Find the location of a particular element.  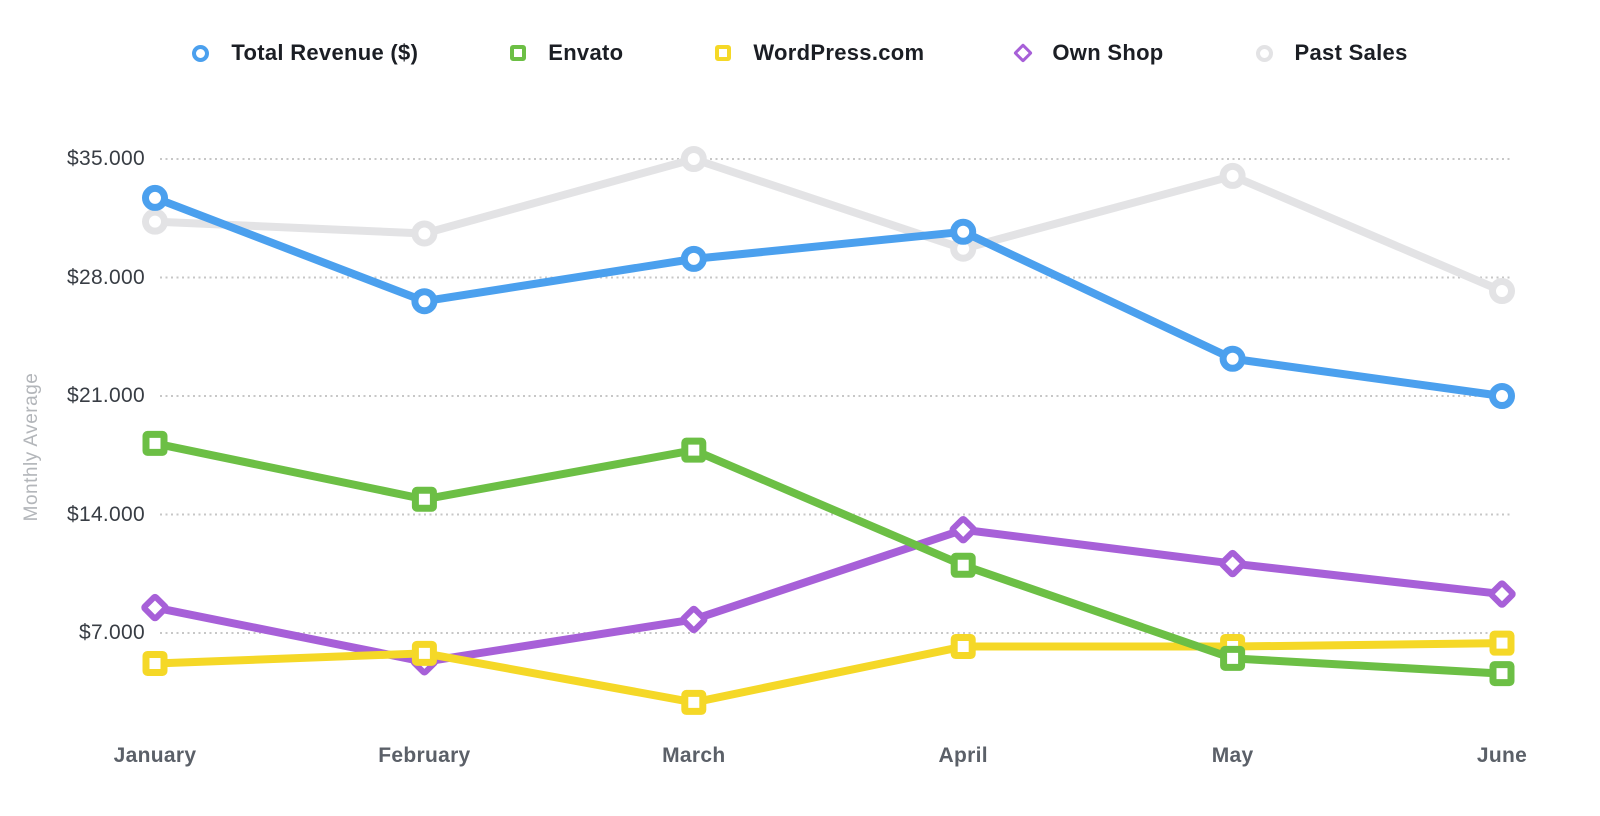

envato-square-icon is located at coordinates (518, 53).